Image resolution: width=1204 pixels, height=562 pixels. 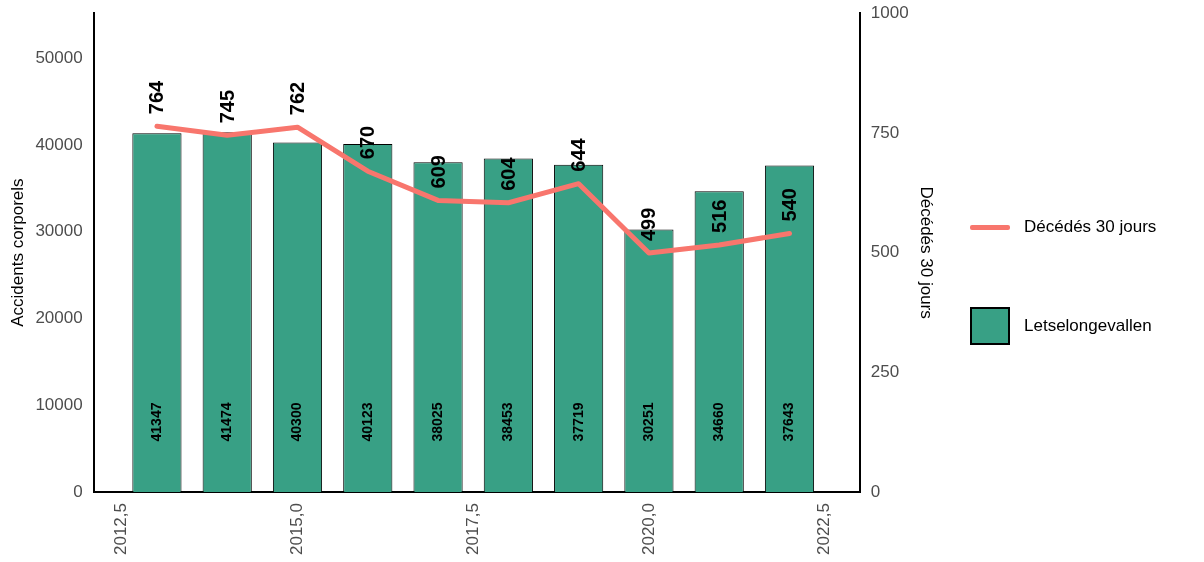 I want to click on data-label: 609, so click(x=437, y=172).